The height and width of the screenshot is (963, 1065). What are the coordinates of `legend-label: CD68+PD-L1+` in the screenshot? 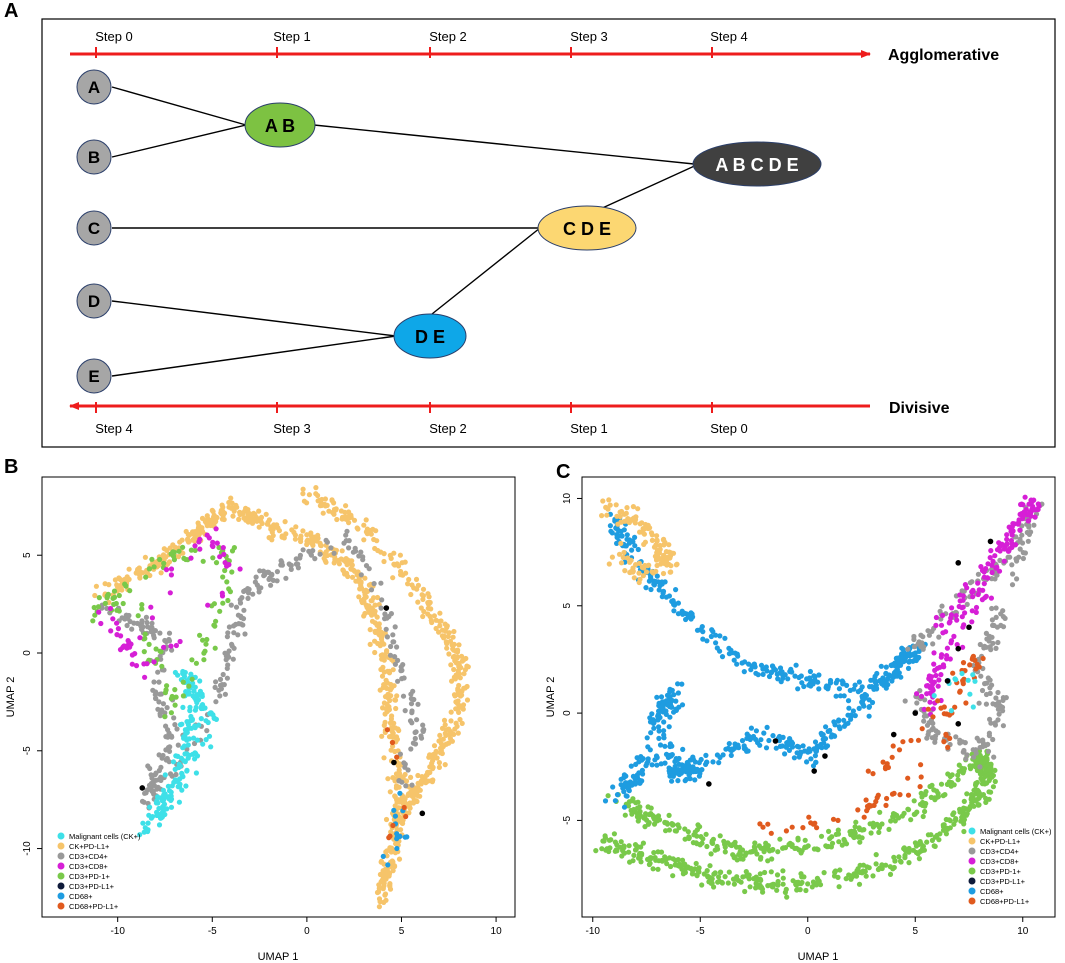 It's located at (1005, 901).